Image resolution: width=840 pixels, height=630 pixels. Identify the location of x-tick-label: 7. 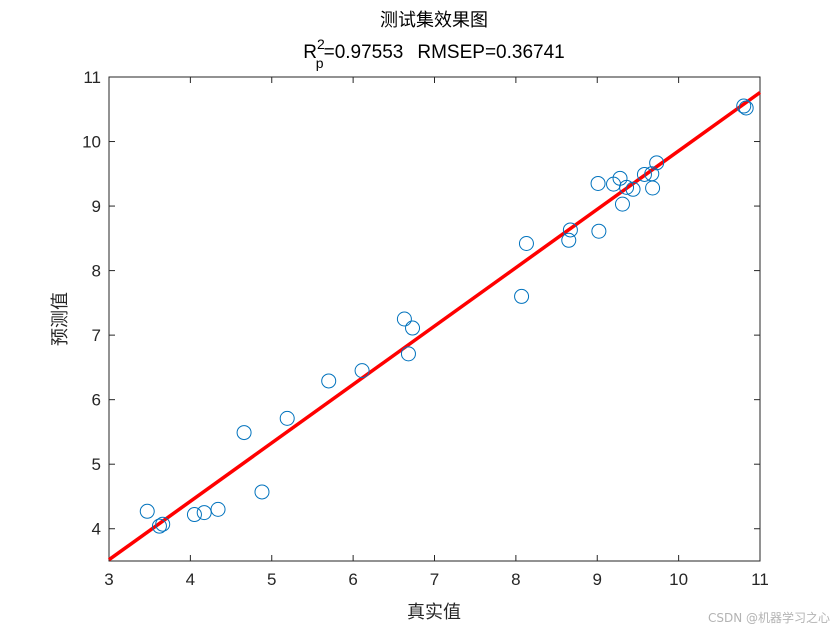
(434, 579).